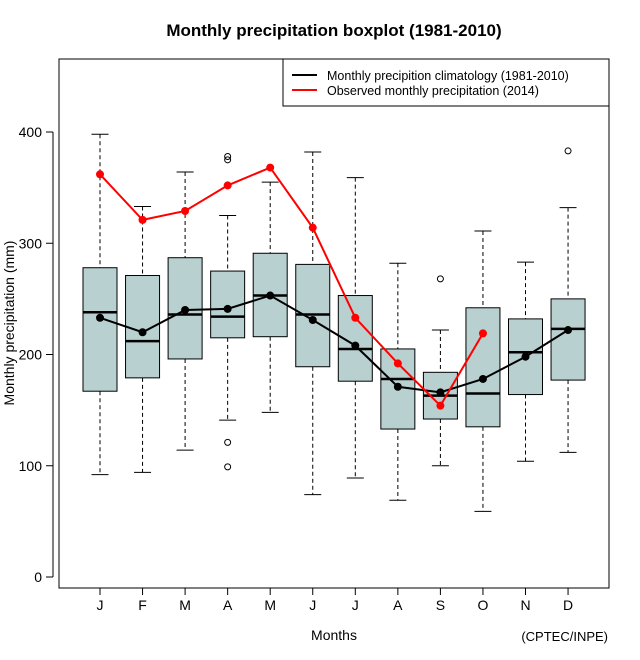 Image resolution: width=640 pixels, height=660 pixels. Describe the element at coordinates (440, 605) in the screenshot. I see `x-tick-label: S` at that location.